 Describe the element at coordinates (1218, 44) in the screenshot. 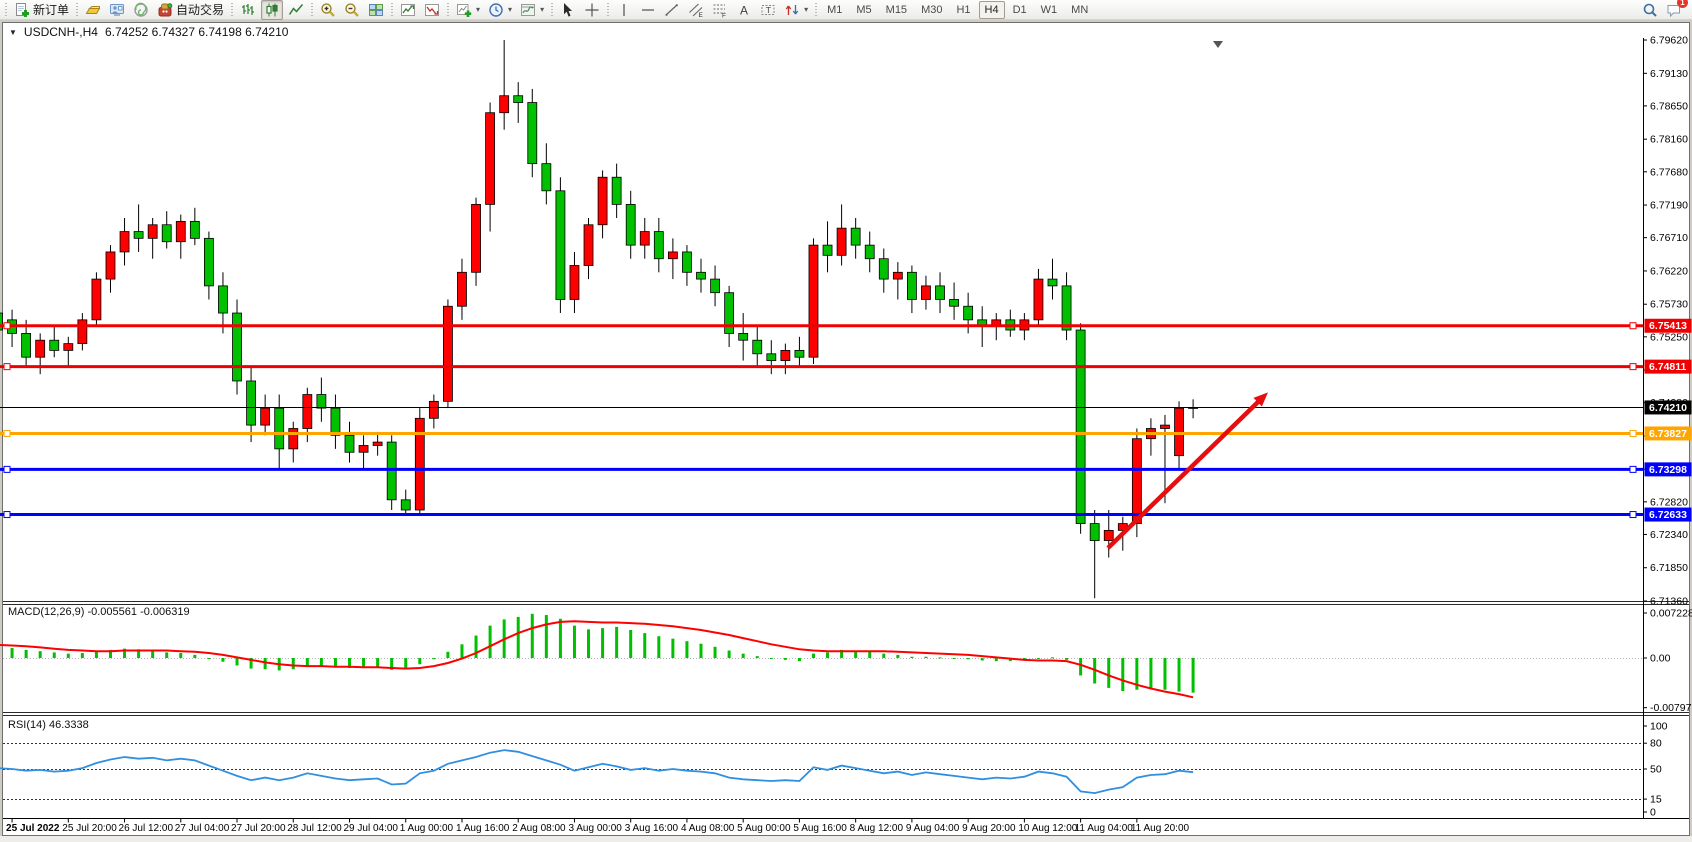

I see `chart-shift-marker-icon` at that location.